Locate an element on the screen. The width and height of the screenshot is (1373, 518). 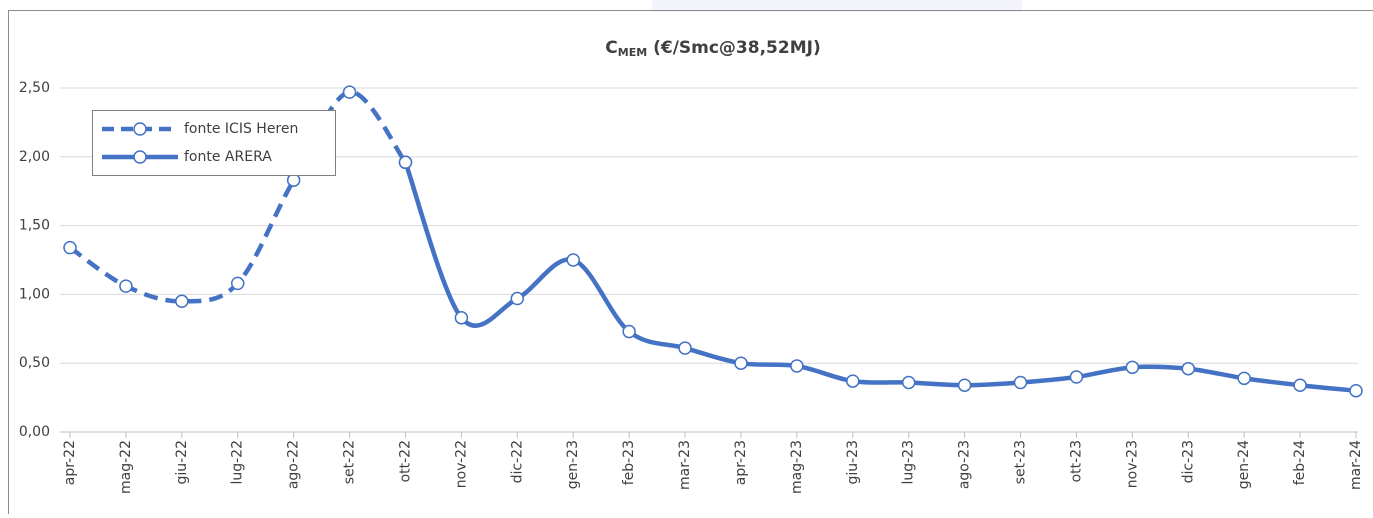
x-tick-label: ago-23 is located at coordinates (965, 464).